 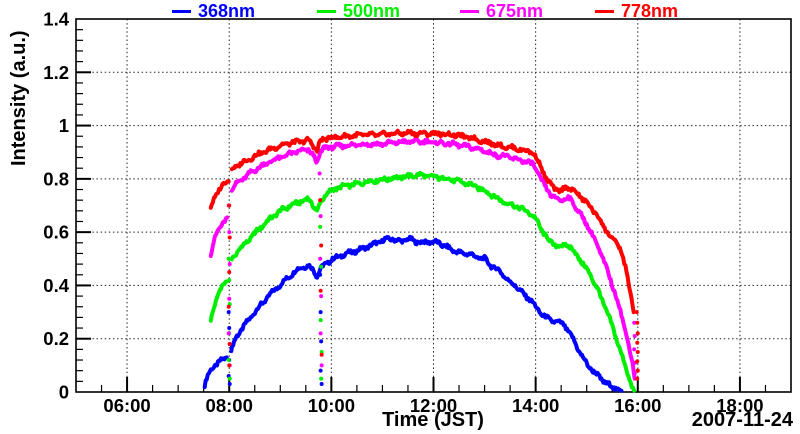 I want to click on x-tick-label: 10:00, so click(x=331, y=405).